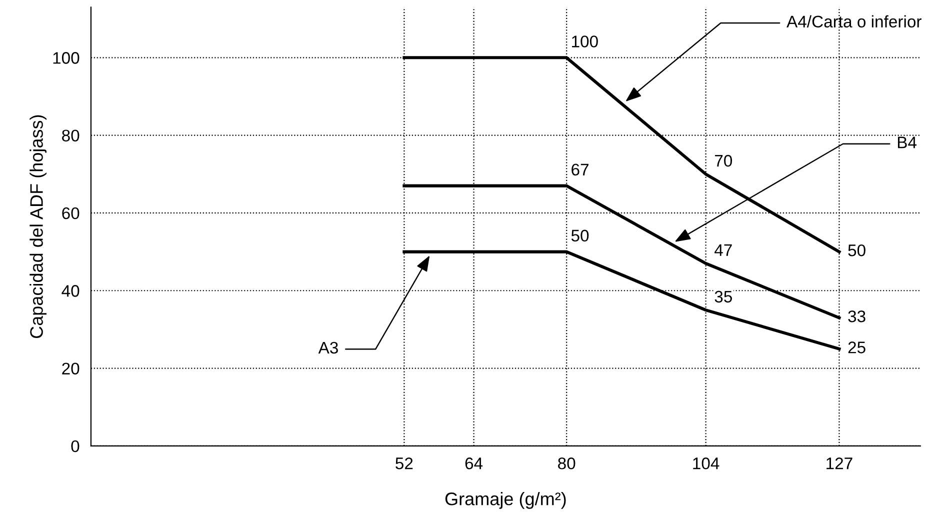  What do you see at coordinates (71, 368) in the screenshot?
I see `y-tick-label: 20` at bounding box center [71, 368].